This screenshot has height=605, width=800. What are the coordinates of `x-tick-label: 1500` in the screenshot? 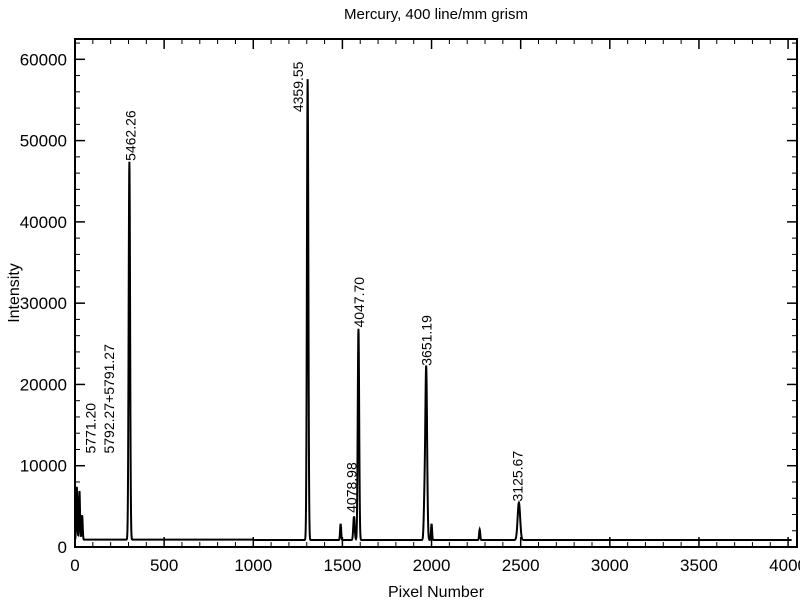 It's located at (342, 565).